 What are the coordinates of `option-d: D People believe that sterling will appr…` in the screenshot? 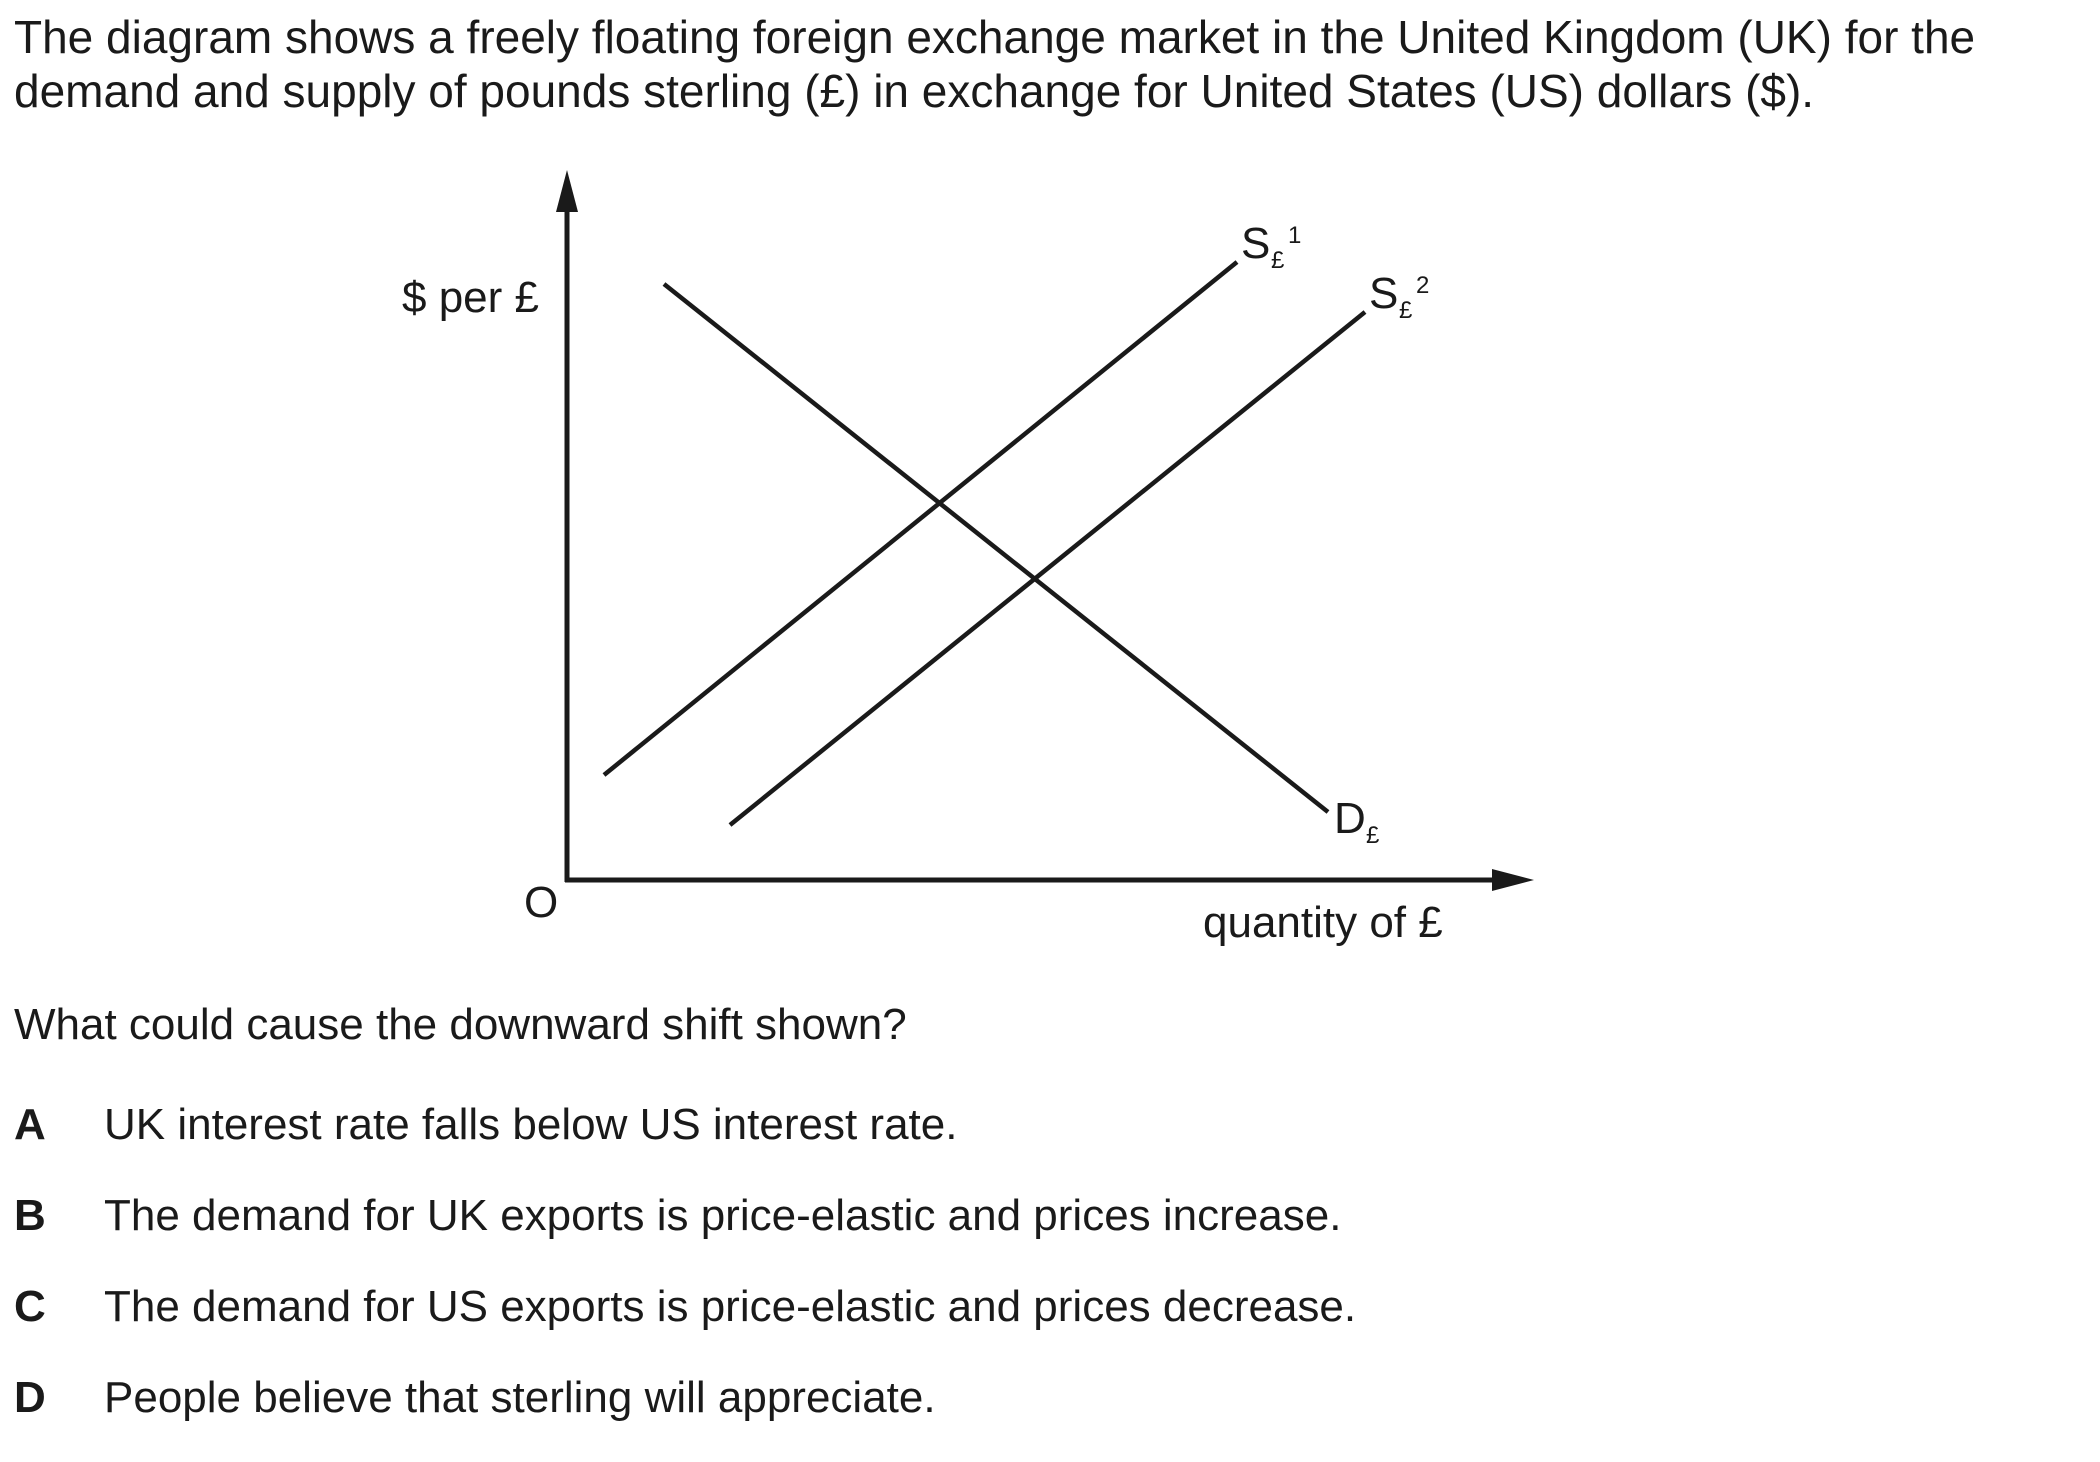 It's located at (685, 1416).